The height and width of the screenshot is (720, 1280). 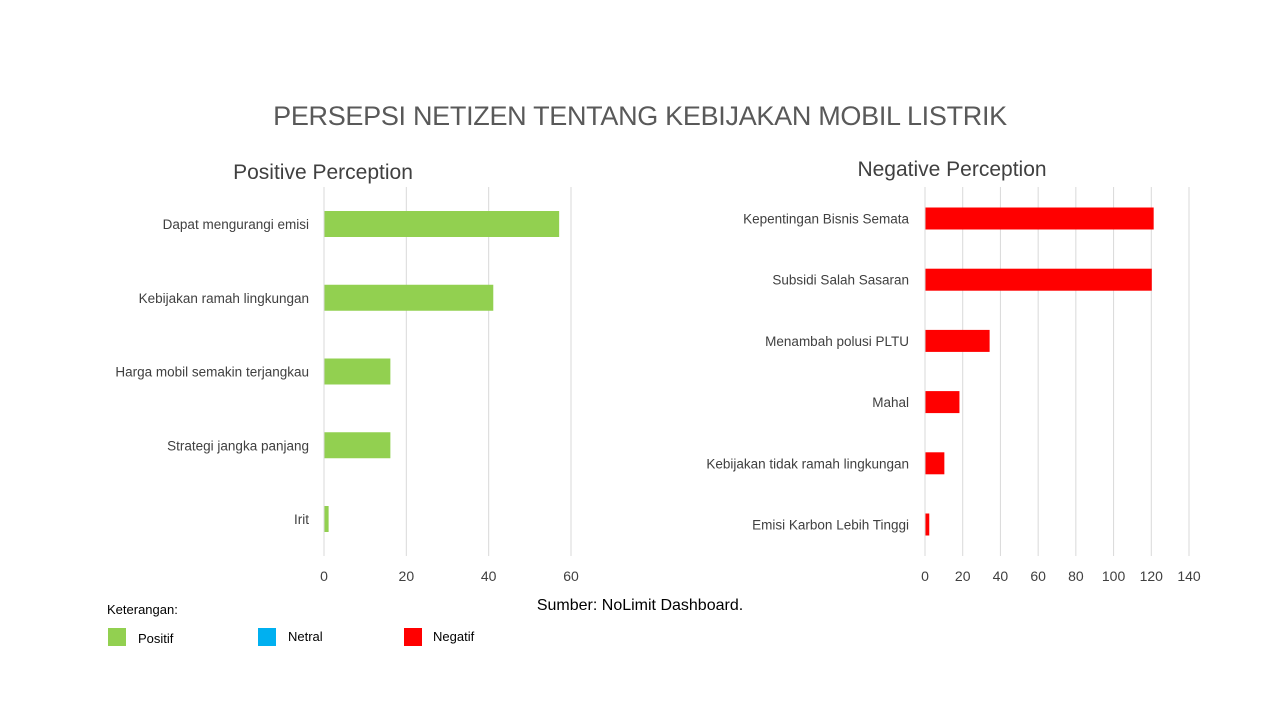 What do you see at coordinates (925, 576) in the screenshot?
I see `negative-tick-label: 0` at bounding box center [925, 576].